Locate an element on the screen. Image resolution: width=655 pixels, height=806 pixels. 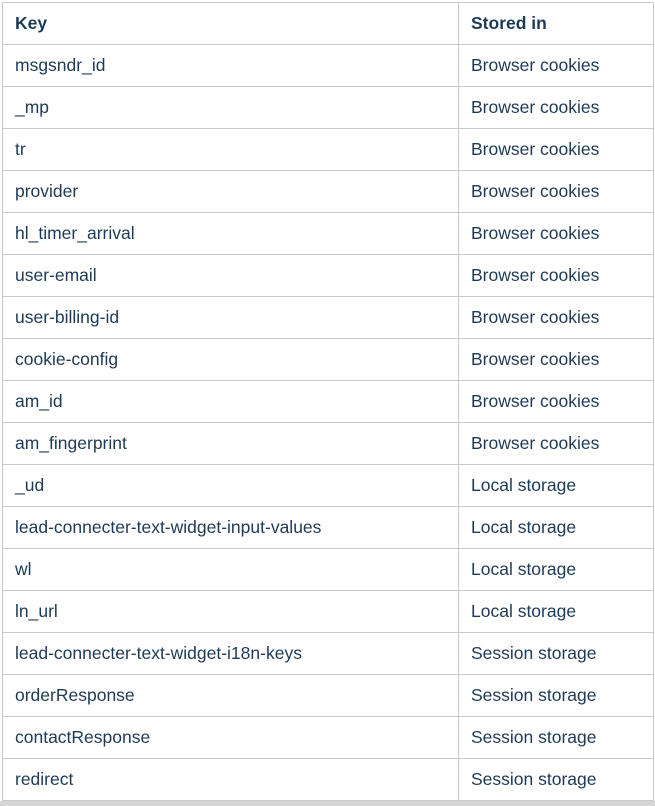
table-row: orderResponse Session storage is located at coordinates (328, 695).